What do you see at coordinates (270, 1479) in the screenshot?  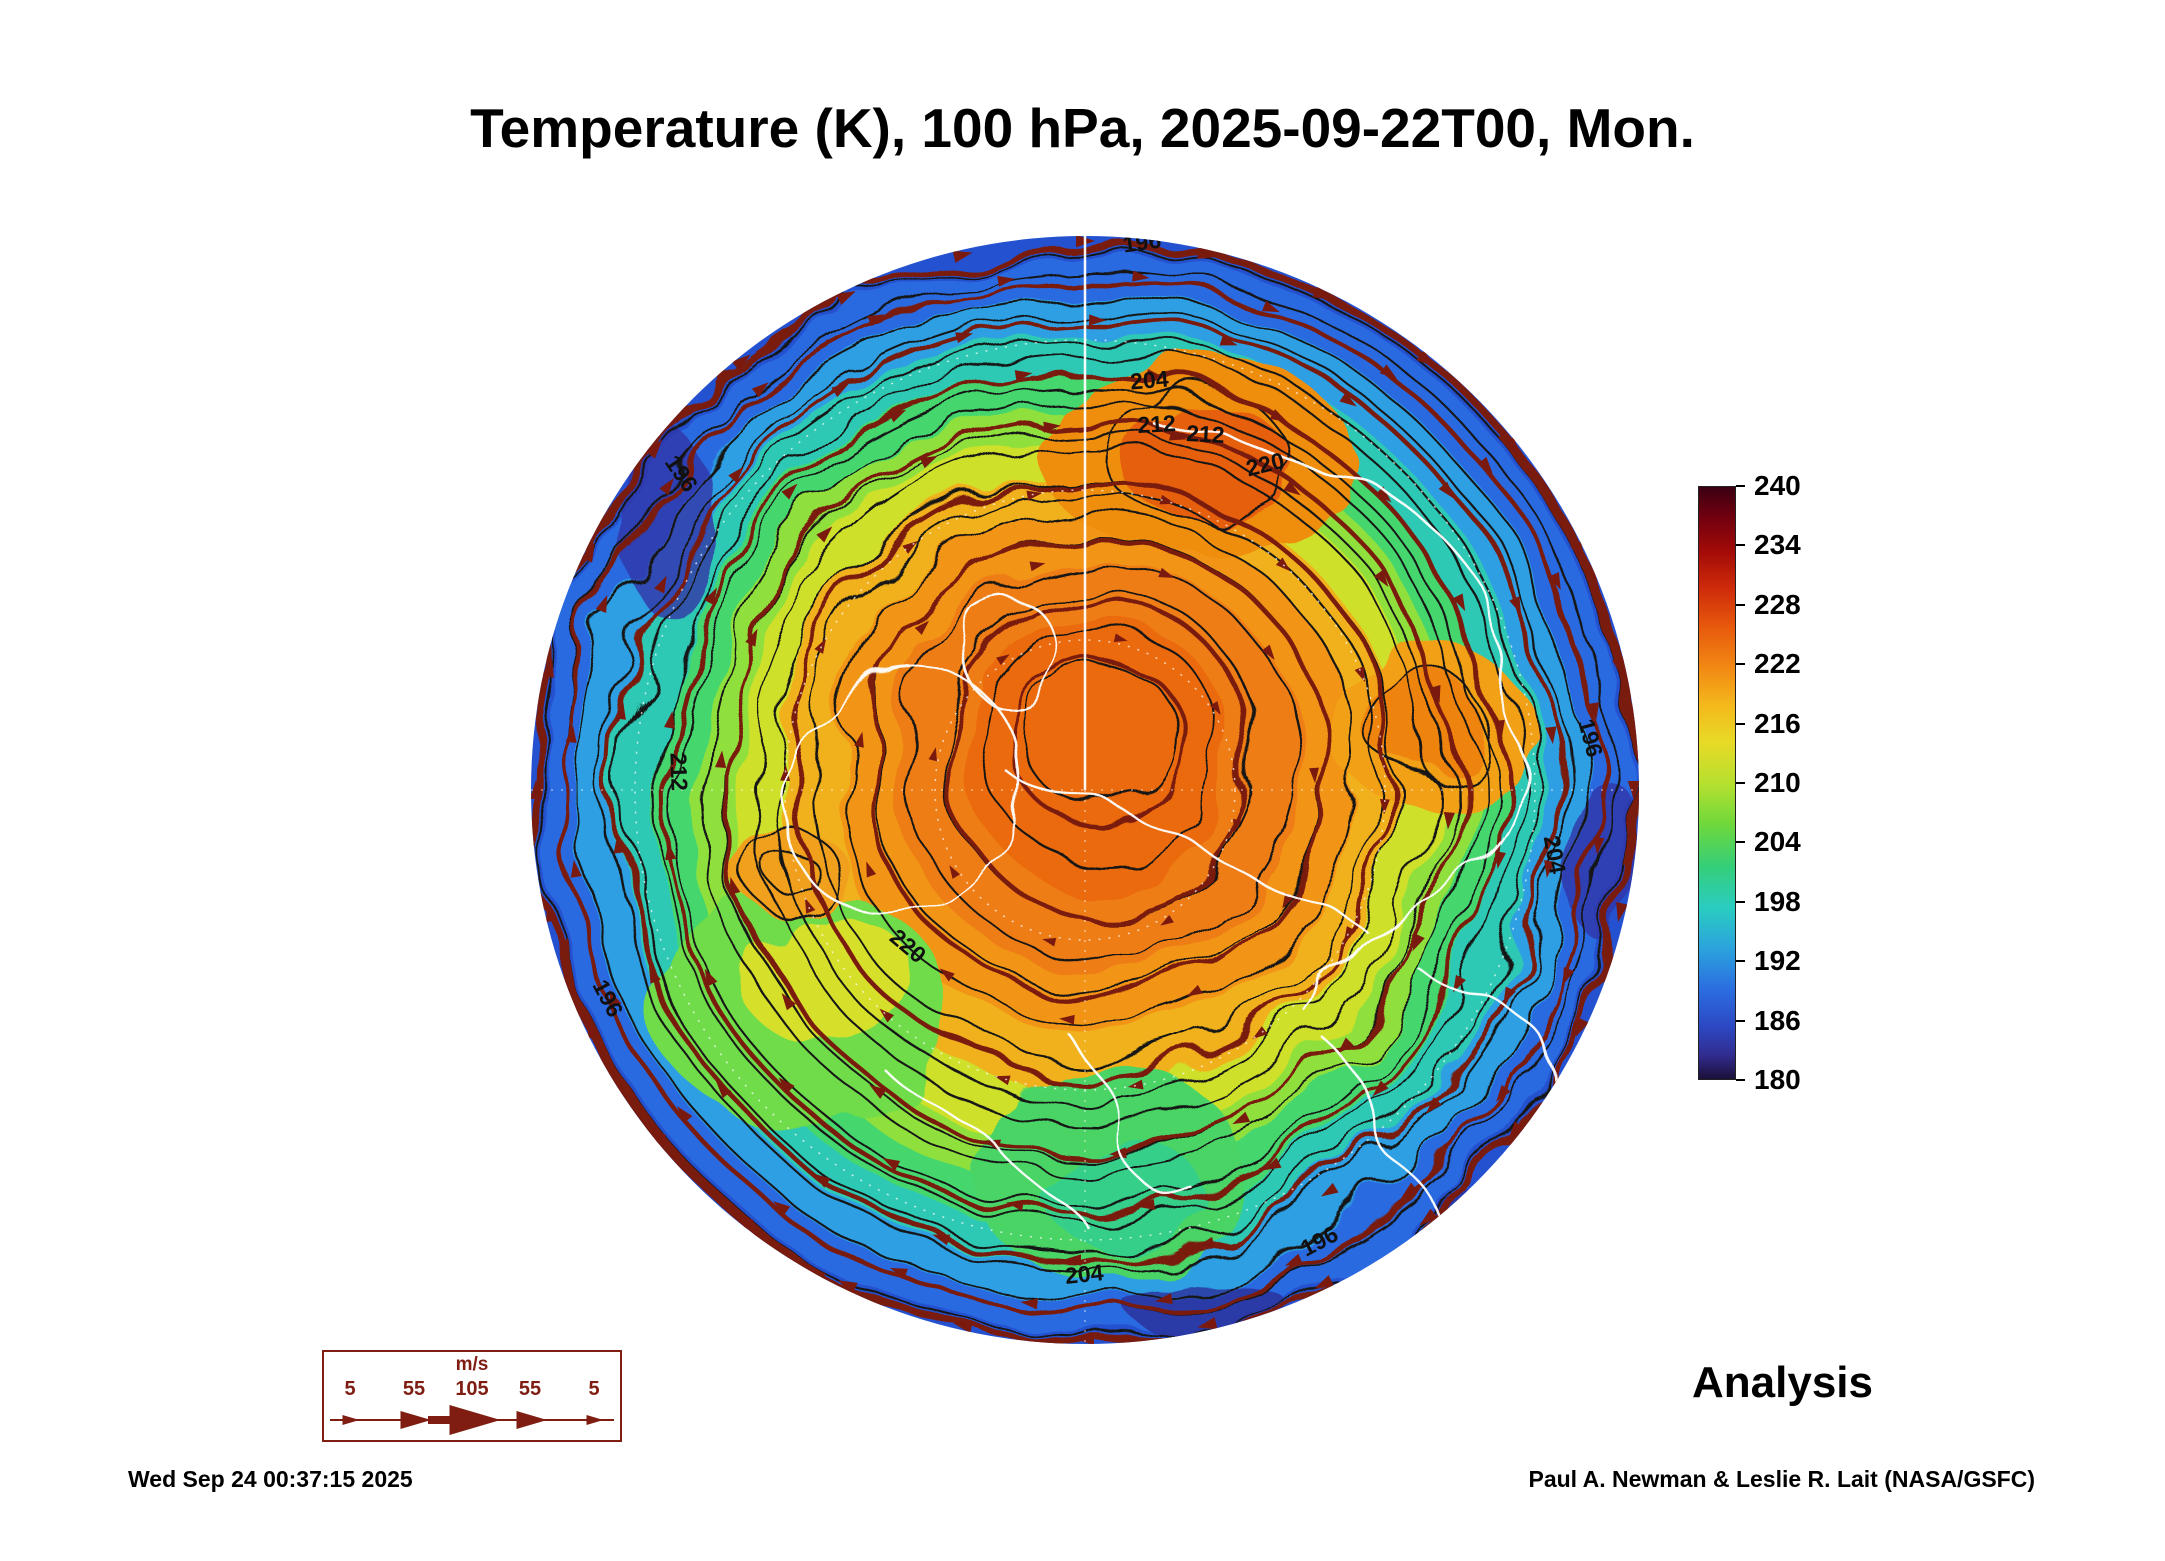 I see `creation-timestamp: Wed Sep 24 00:37:15 2025` at bounding box center [270, 1479].